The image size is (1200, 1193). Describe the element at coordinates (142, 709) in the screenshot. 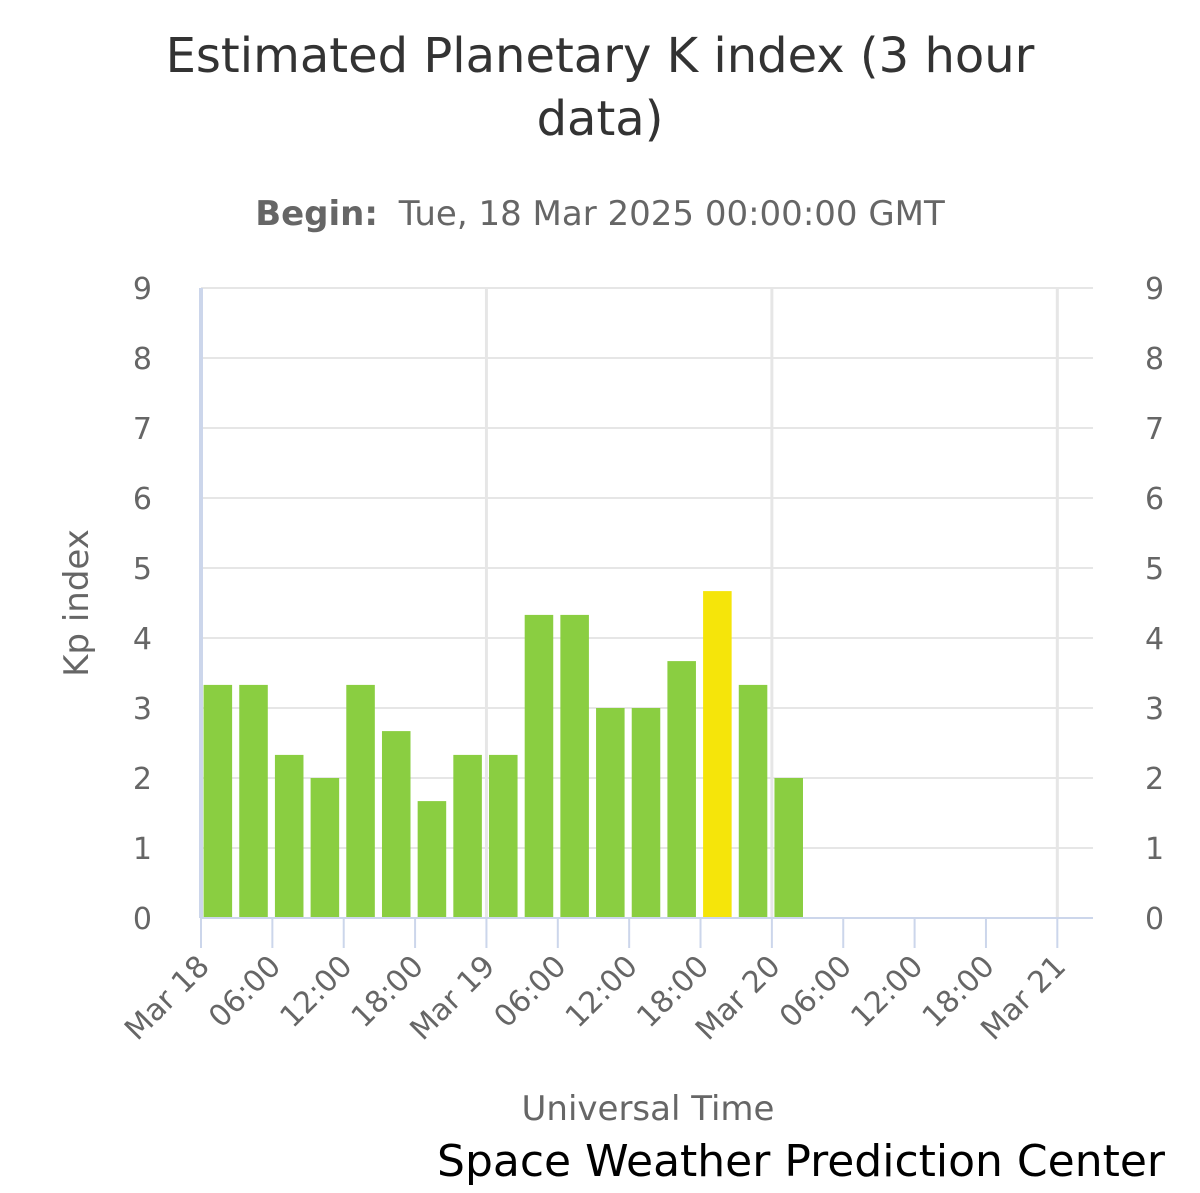

I see `y-tick-label-left: 3` at that location.